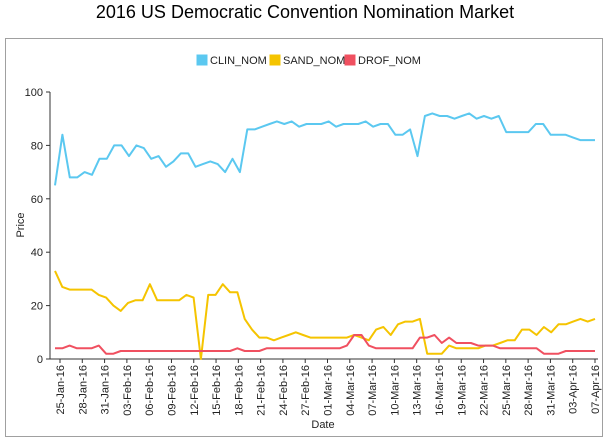  I want to click on legend-label: DROF_NOM, so click(389, 61).